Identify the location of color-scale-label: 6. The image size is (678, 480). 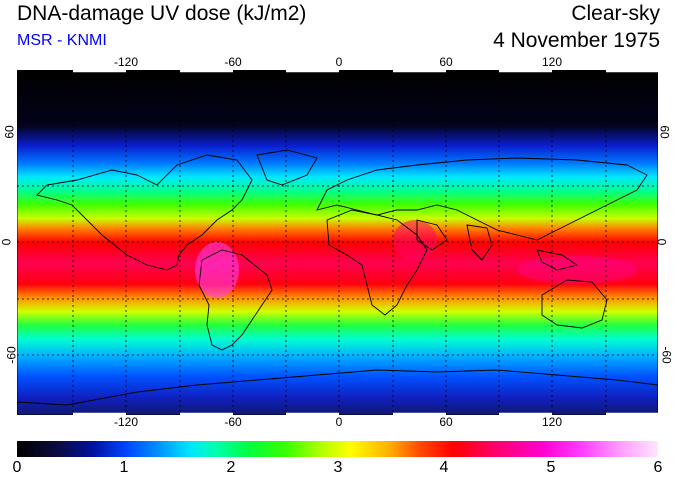
(658, 467).